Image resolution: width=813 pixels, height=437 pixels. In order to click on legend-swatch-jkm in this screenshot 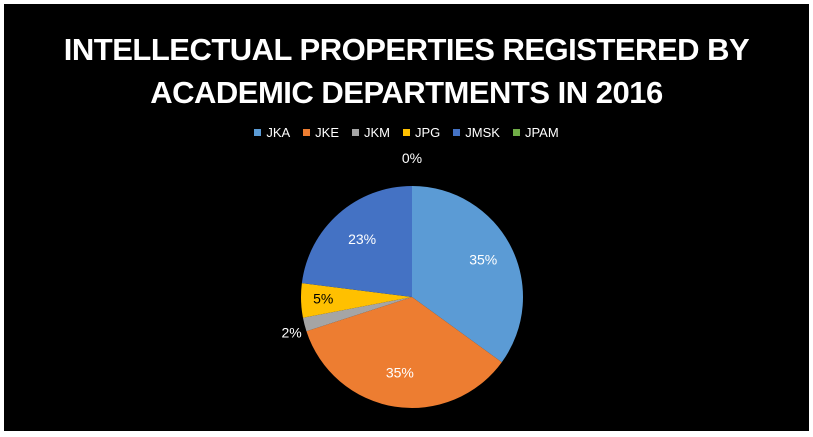, I will do `click(355, 132)`.